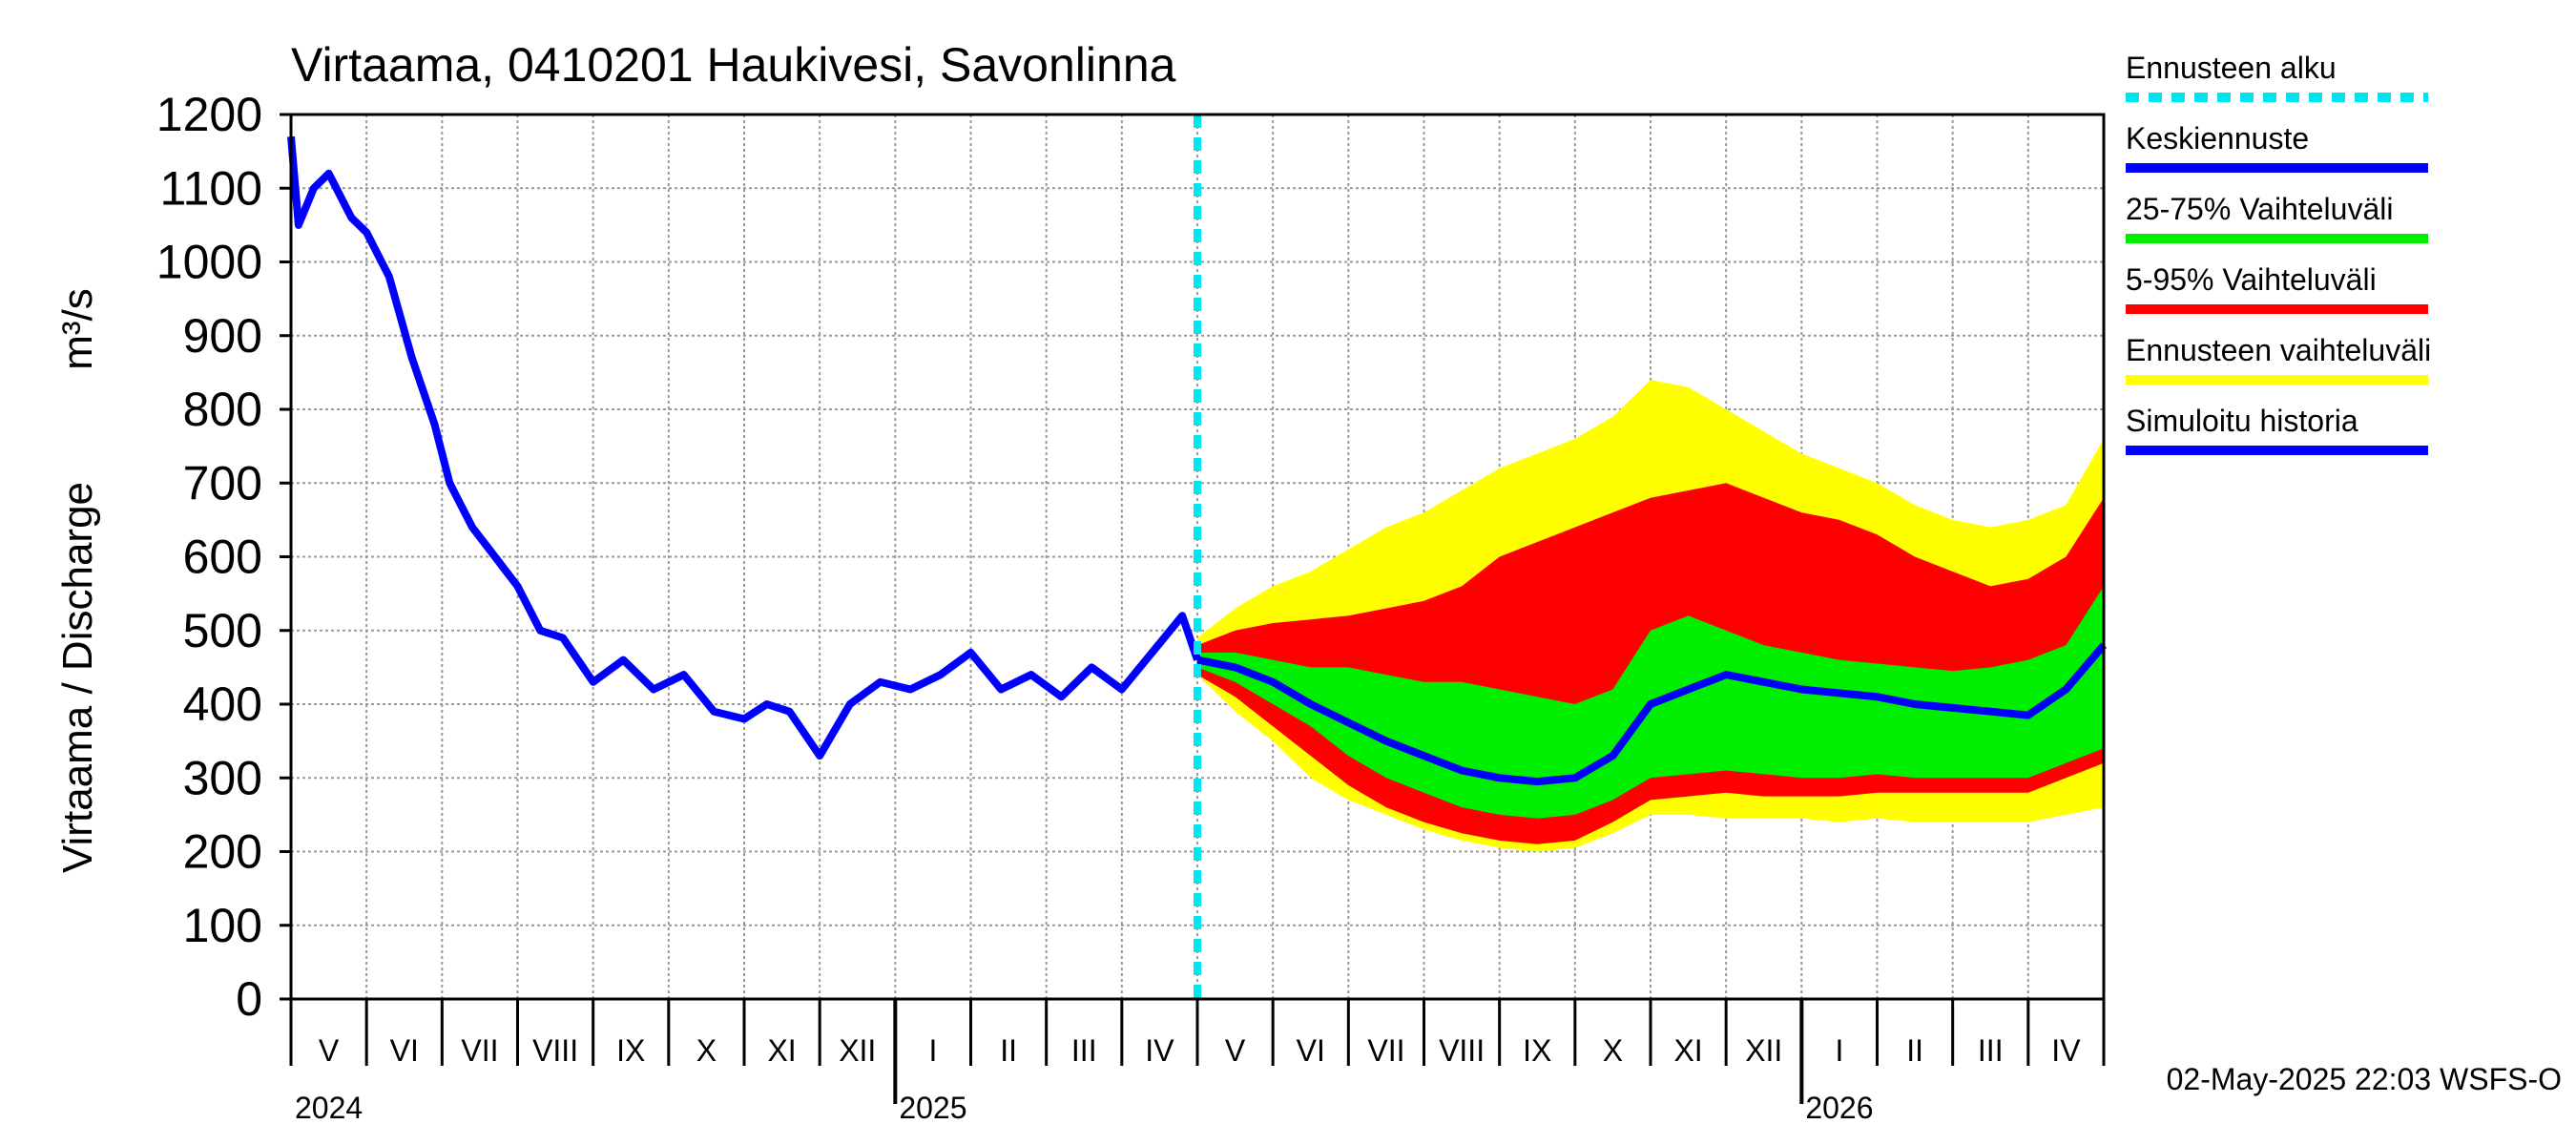  Describe the element at coordinates (1652, 714) in the screenshot. I see `median-forecast-line` at that location.